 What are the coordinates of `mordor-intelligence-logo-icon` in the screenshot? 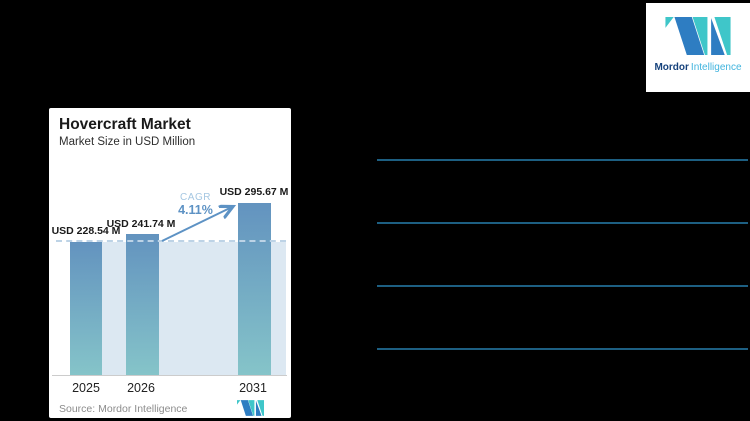 It's located at (698, 36).